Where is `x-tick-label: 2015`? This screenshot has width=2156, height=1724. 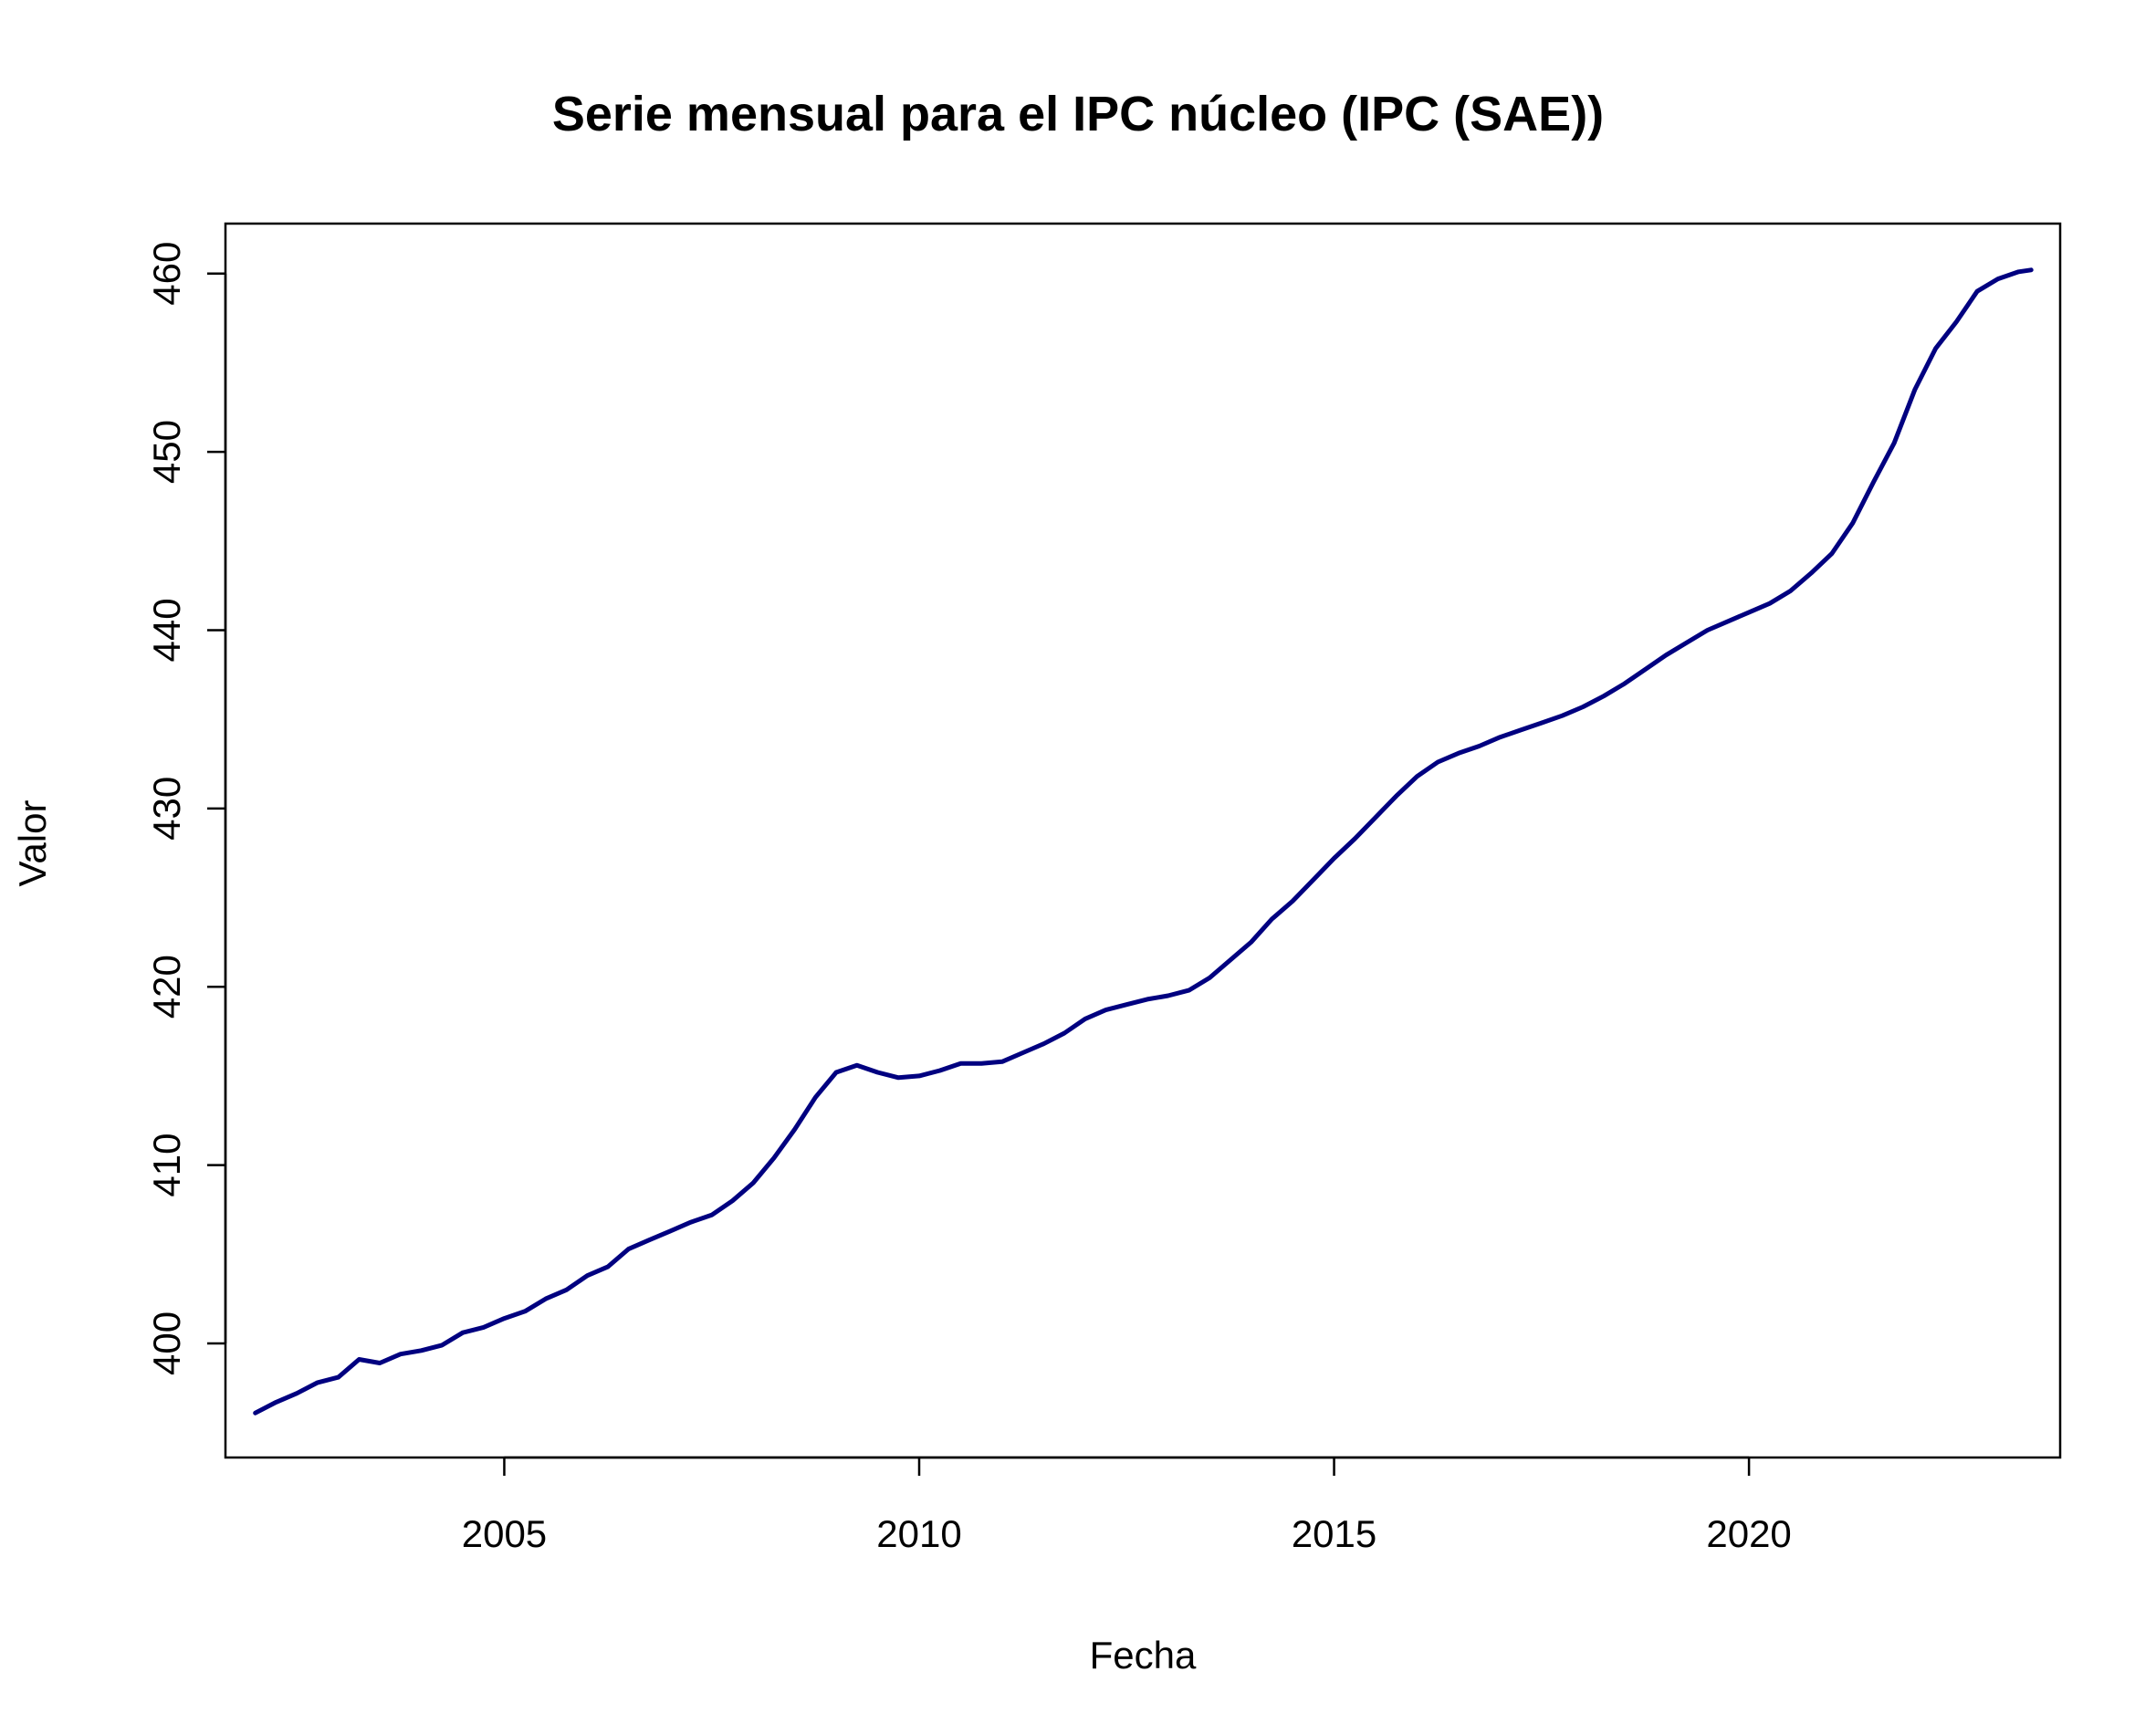
x-tick-label: 2015 is located at coordinates (1334, 1534).